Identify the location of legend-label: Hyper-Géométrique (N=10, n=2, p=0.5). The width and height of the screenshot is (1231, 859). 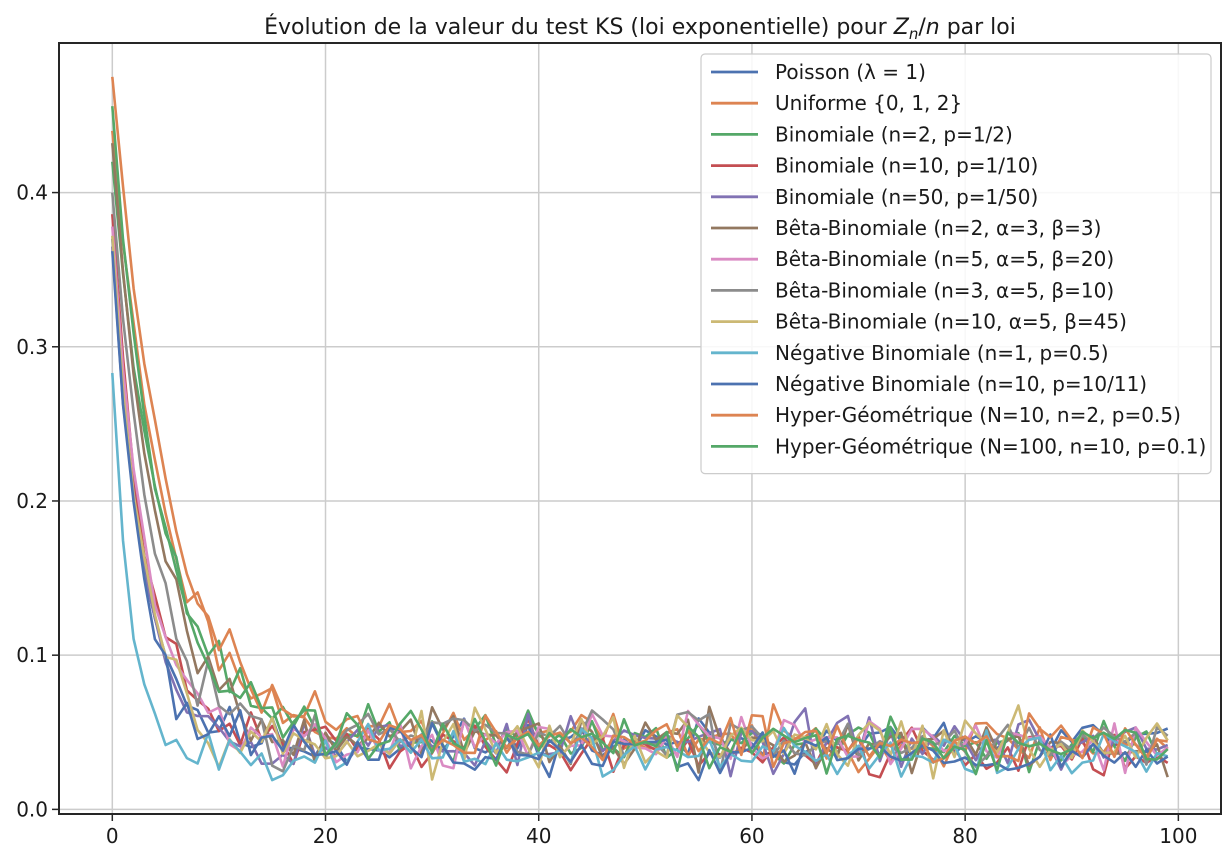
(978, 415).